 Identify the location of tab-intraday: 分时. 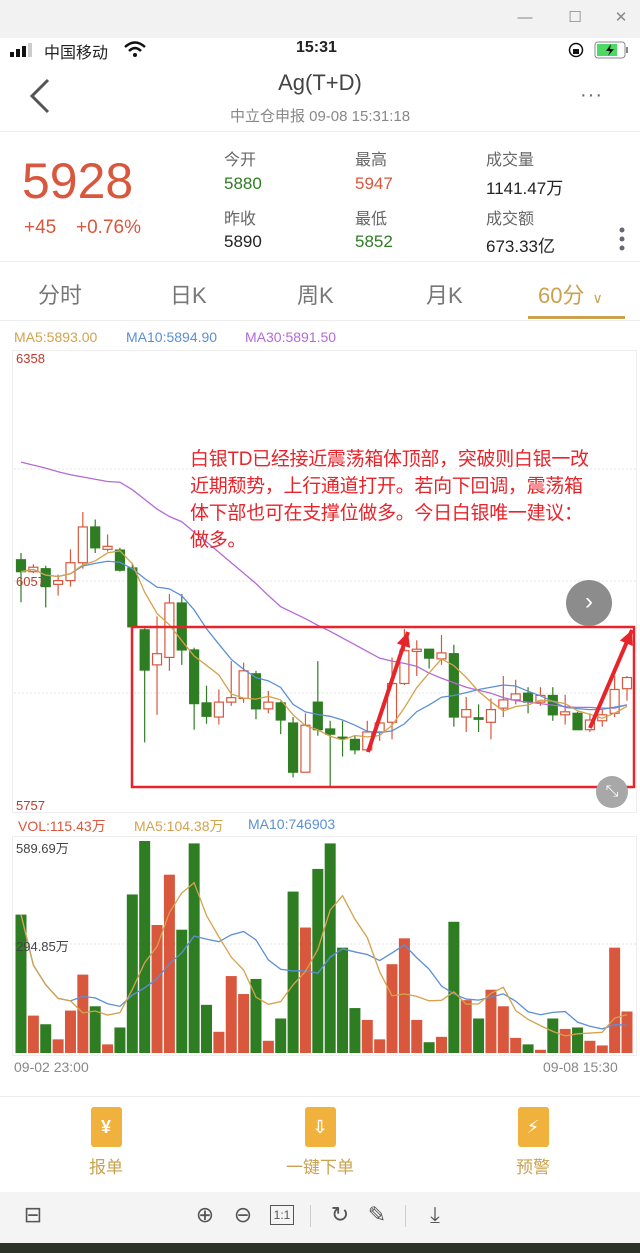
(60, 295).